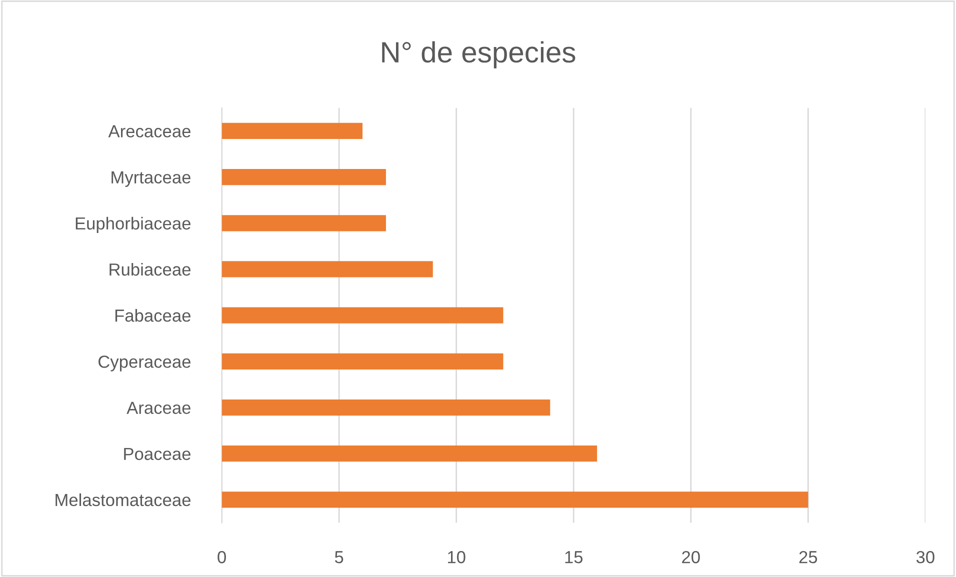  What do you see at coordinates (158, 408) in the screenshot?
I see `y-tick-label: Araceae` at bounding box center [158, 408].